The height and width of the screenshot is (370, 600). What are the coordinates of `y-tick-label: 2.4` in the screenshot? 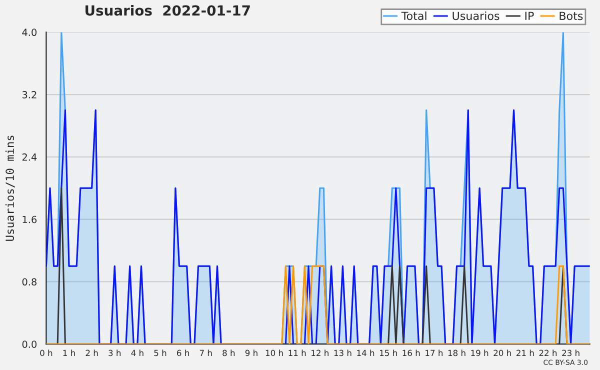 It's located at (29, 157).